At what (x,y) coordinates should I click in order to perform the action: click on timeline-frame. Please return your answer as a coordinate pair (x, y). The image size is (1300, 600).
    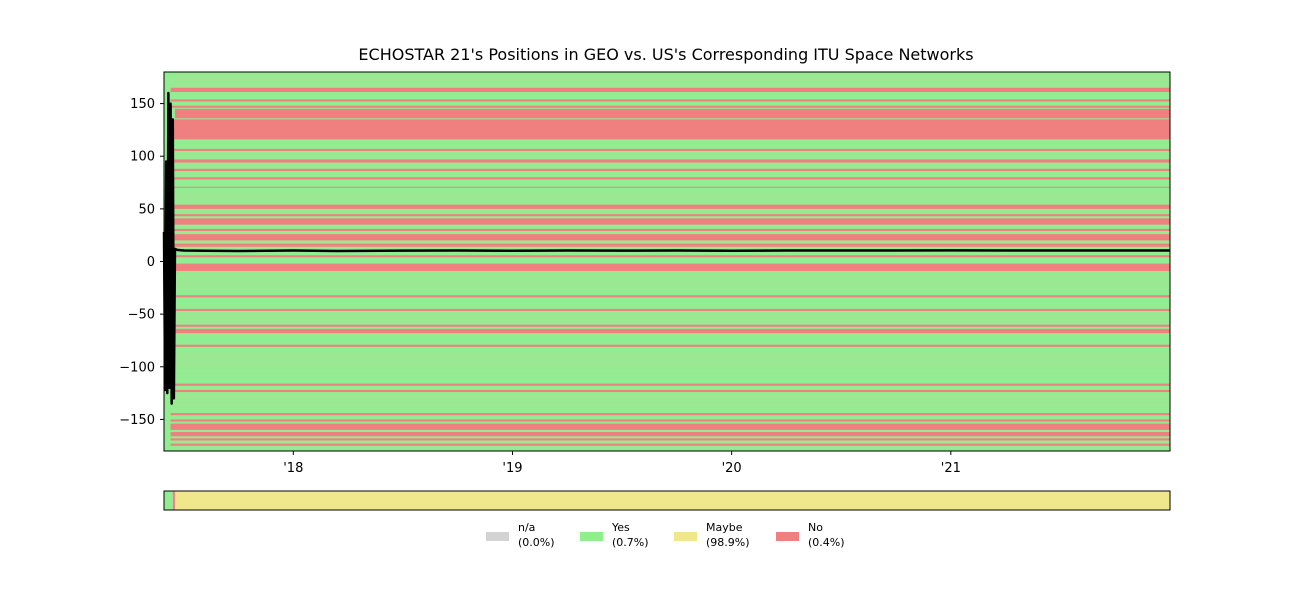
    Looking at the image, I should click on (667, 500).